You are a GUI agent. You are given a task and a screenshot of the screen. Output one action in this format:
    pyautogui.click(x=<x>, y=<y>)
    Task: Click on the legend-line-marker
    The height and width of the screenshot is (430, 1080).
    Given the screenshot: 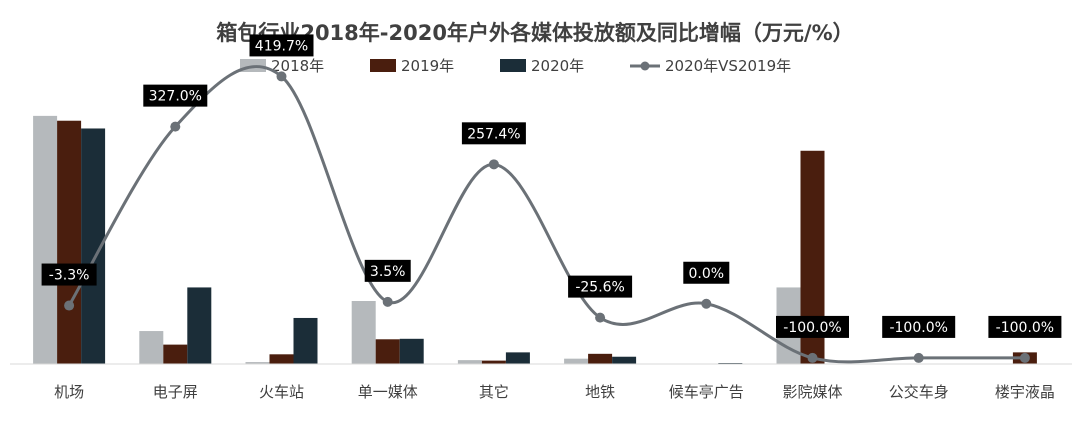 What is the action you would take?
    pyautogui.click(x=645, y=66)
    